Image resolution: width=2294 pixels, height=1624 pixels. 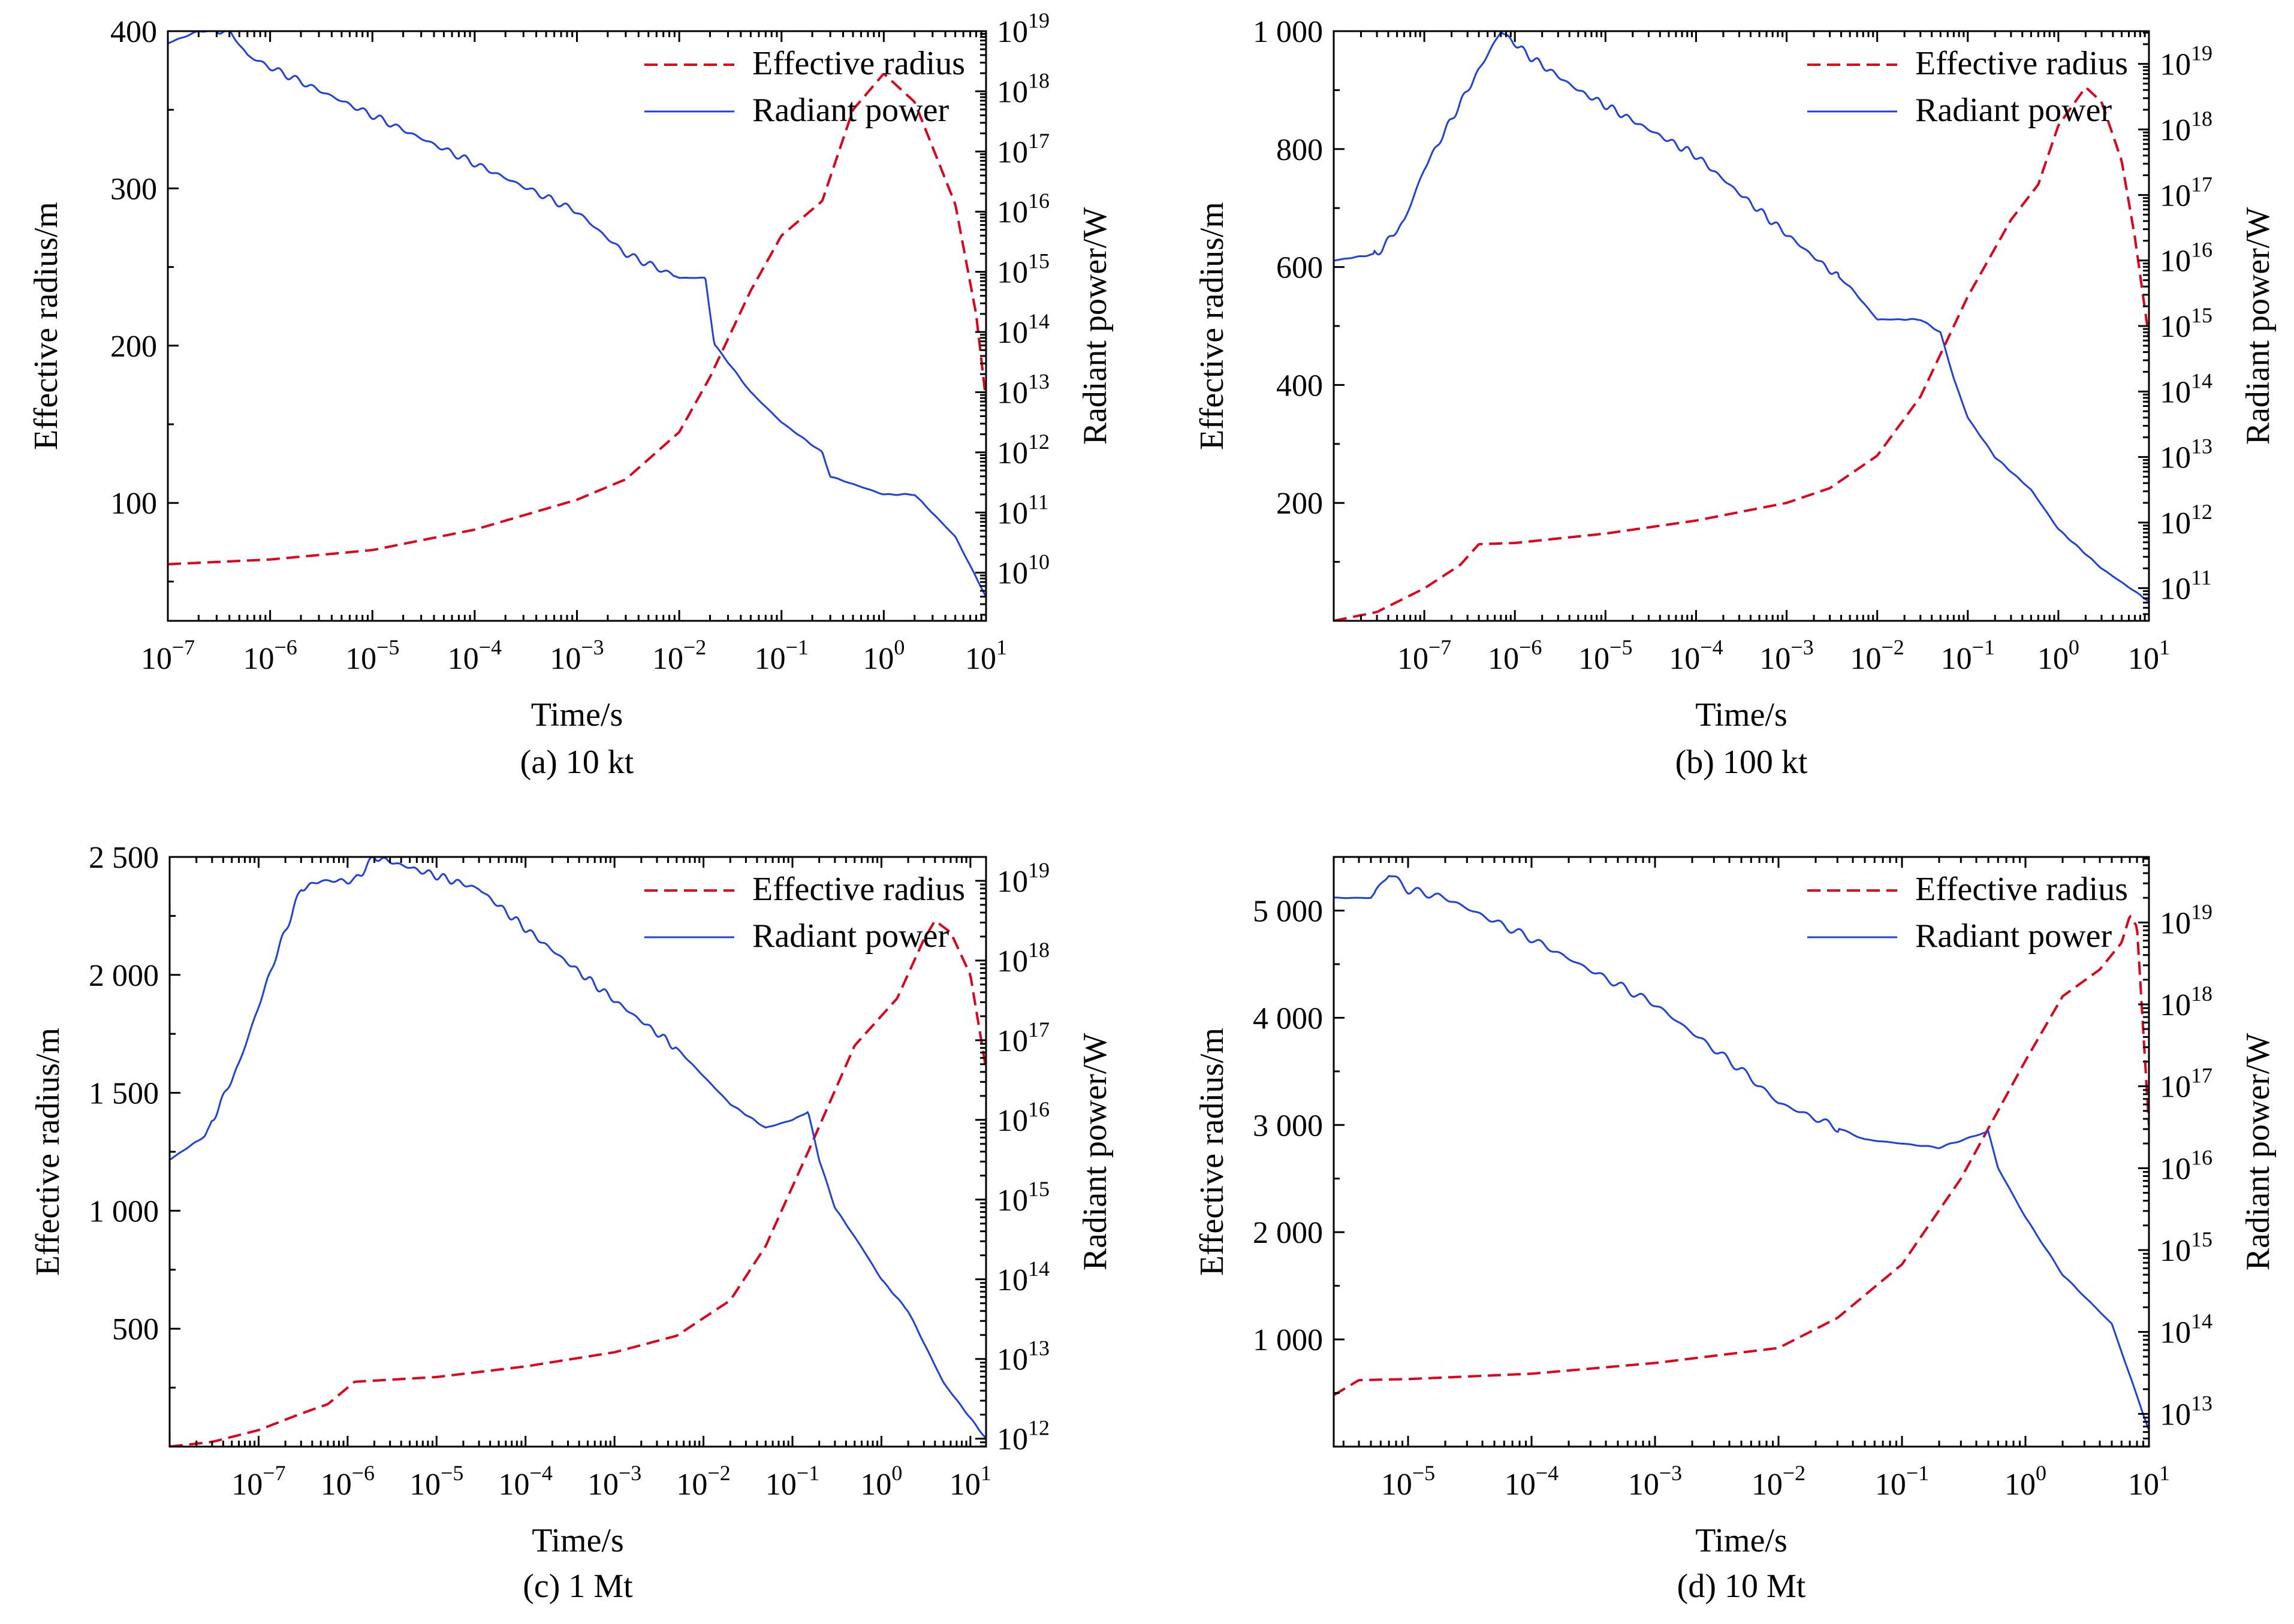 I want to click on y-tick-label: 1 000, so click(x=124, y=1211).